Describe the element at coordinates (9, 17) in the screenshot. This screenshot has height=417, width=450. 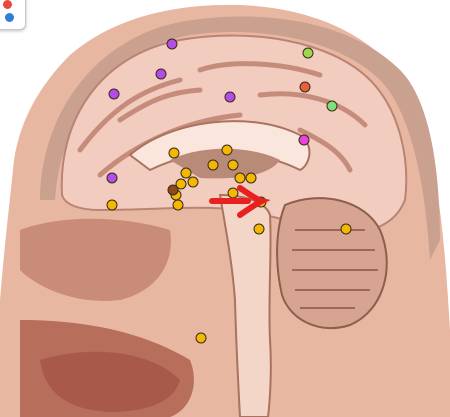
I see `blue-dot` at that location.